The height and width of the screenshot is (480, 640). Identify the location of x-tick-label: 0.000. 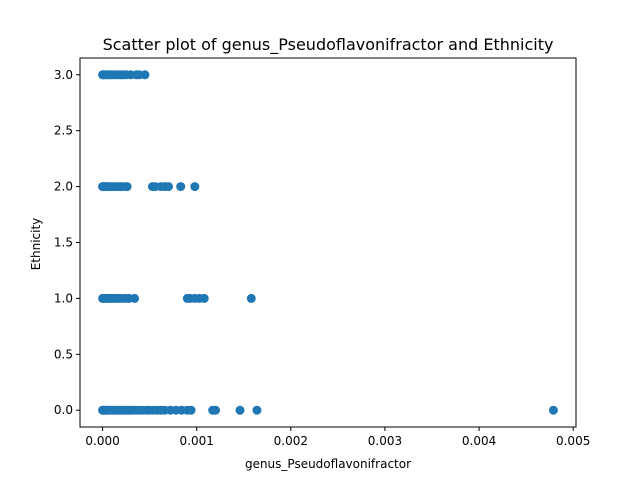
(102, 441).